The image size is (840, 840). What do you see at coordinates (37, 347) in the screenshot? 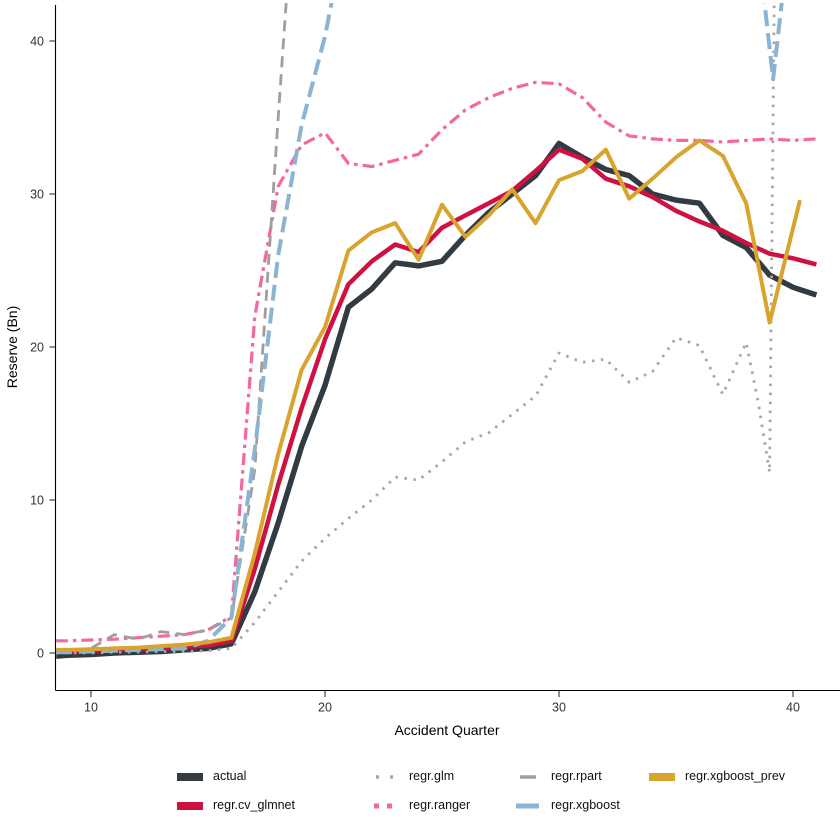
I see `y-tick-label: 20` at bounding box center [37, 347].